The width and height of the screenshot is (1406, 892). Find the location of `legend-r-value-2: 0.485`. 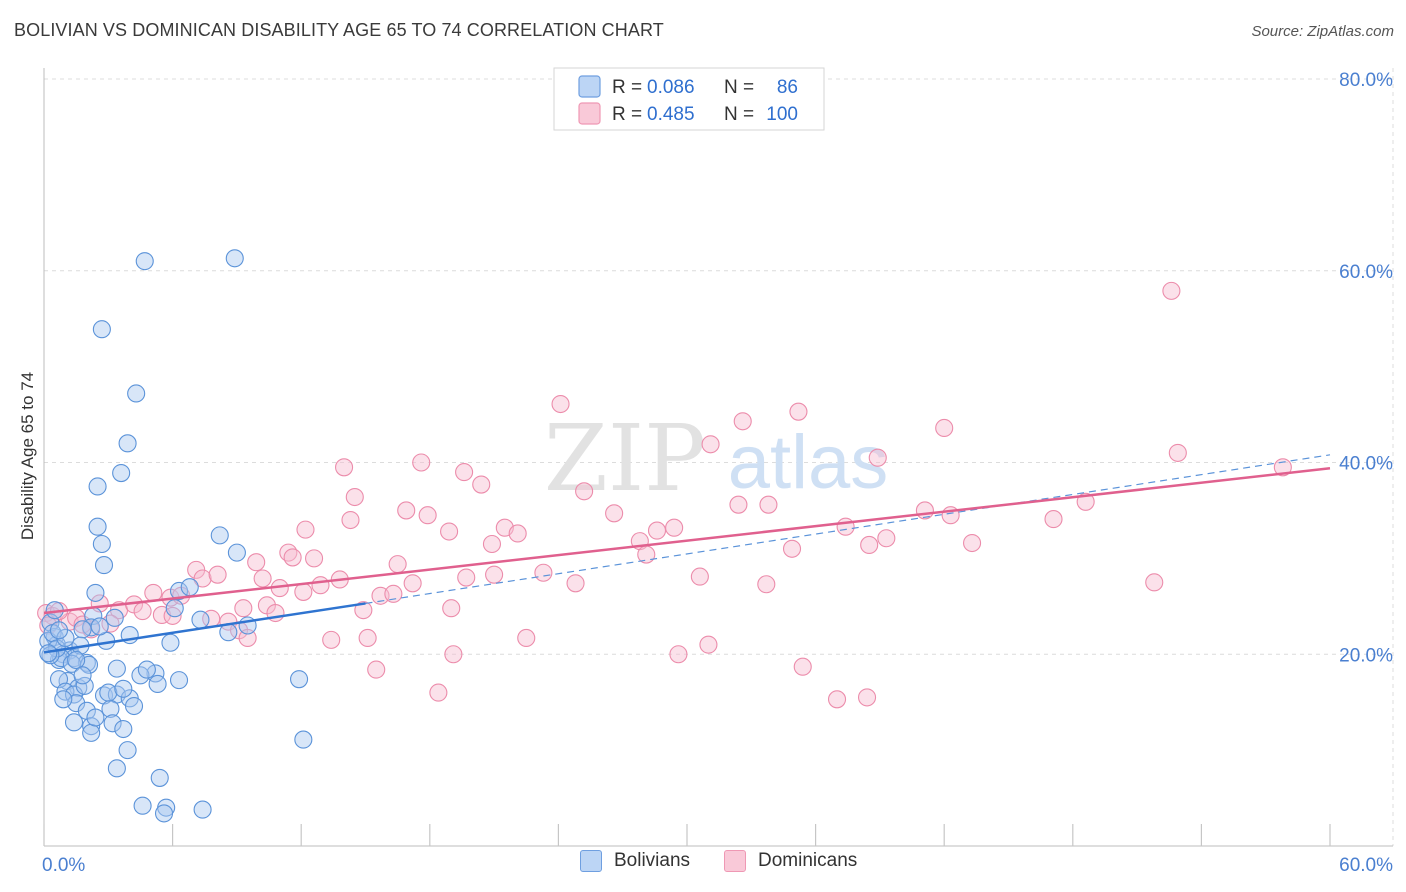

legend-r-value-2: 0.485 is located at coordinates (671, 114).